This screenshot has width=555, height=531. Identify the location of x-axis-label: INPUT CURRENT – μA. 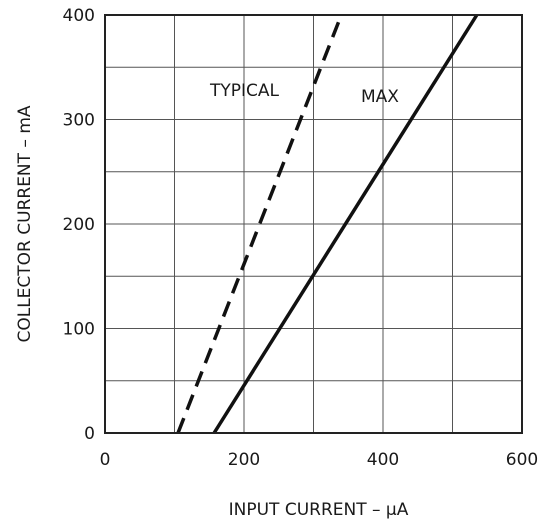
(319, 510).